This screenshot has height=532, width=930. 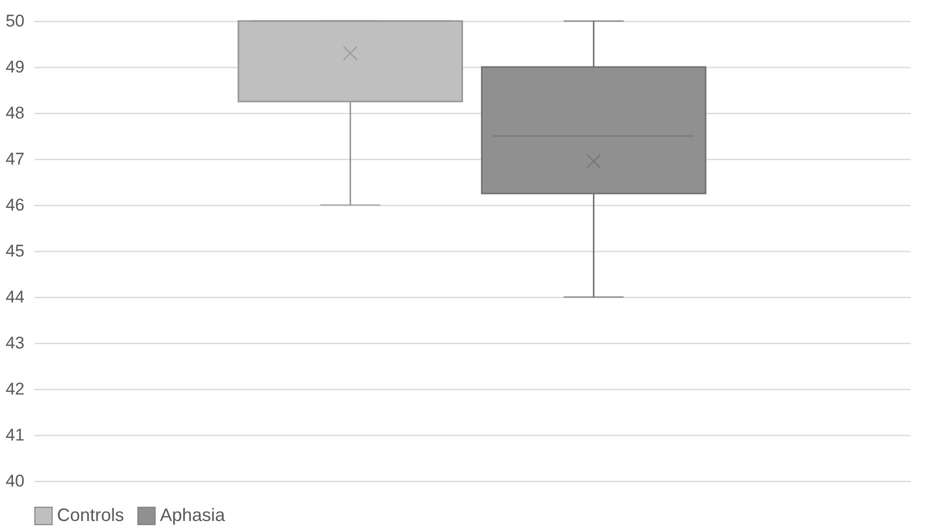 I want to click on y-tick-label: 43, so click(x=15, y=343).